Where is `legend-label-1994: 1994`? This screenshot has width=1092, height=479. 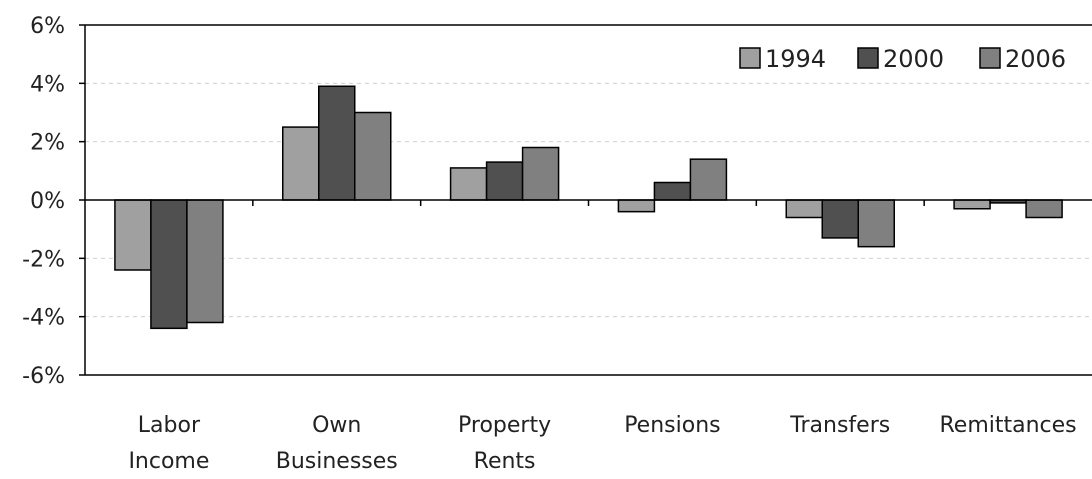 legend-label-1994: 1994 is located at coordinates (795, 59).